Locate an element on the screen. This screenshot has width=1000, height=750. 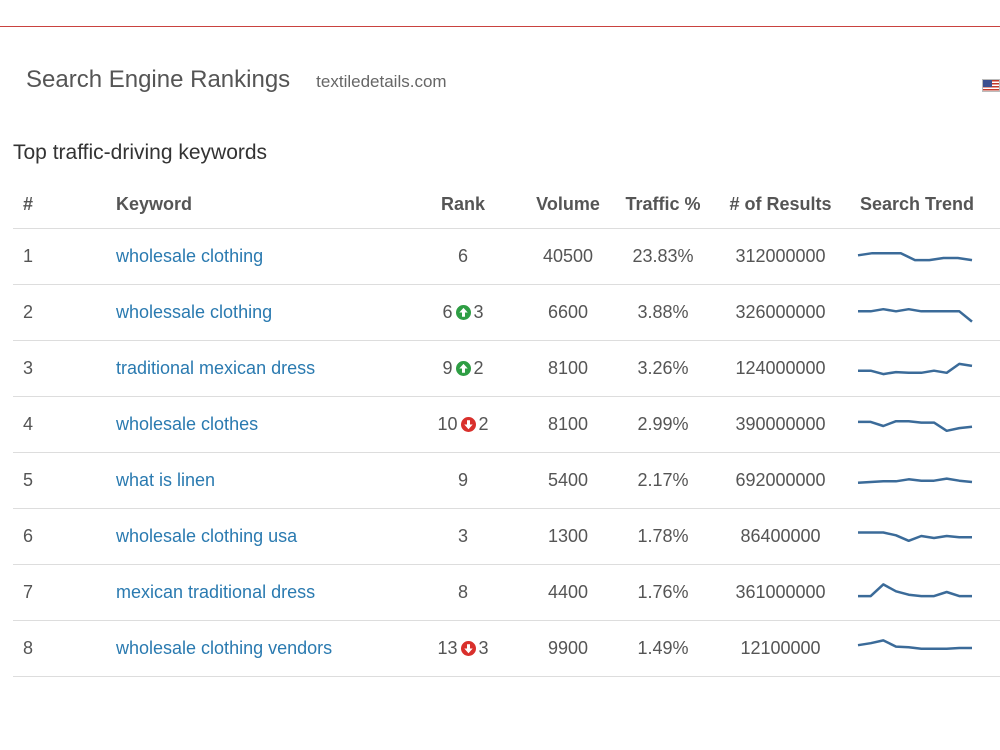
row-number: 4 is located at coordinates (64, 424).